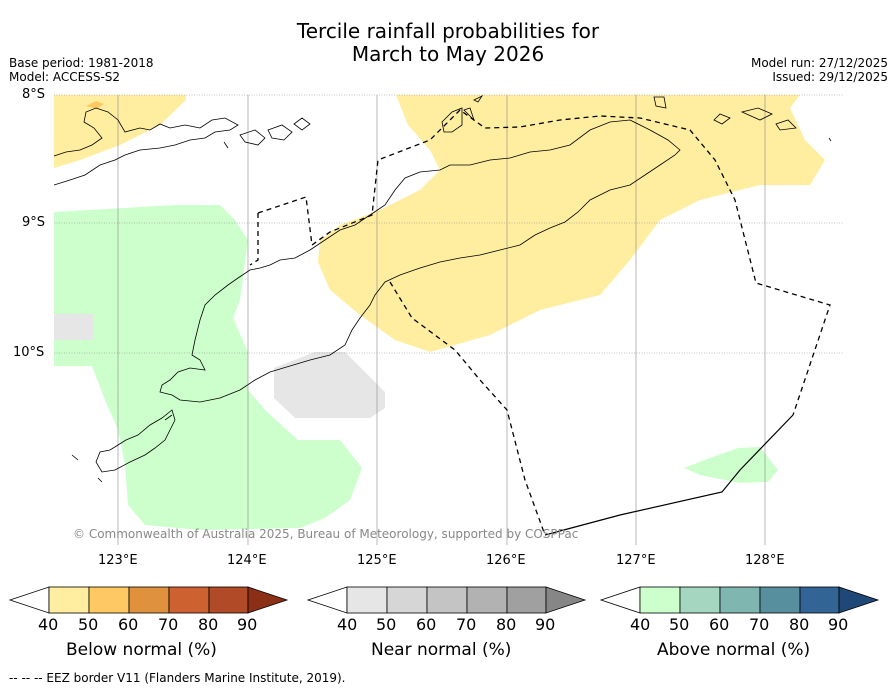  Describe the element at coordinates (168, 624) in the screenshot. I see `below-tick-70: 70` at that location.